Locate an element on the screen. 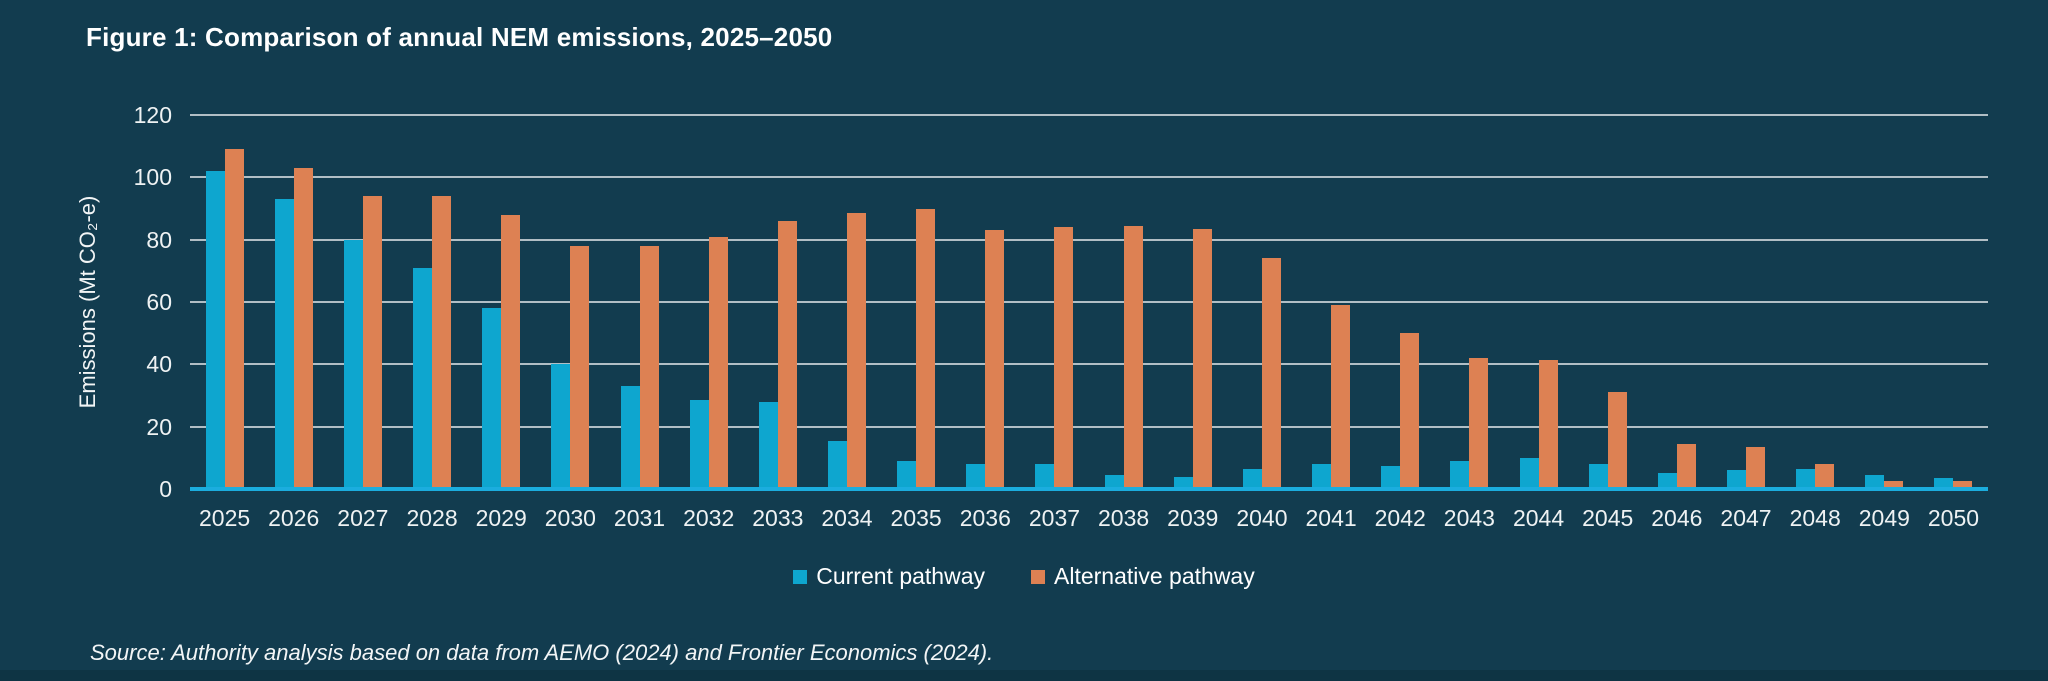  x-tick-2026: 2026 is located at coordinates (294, 518).